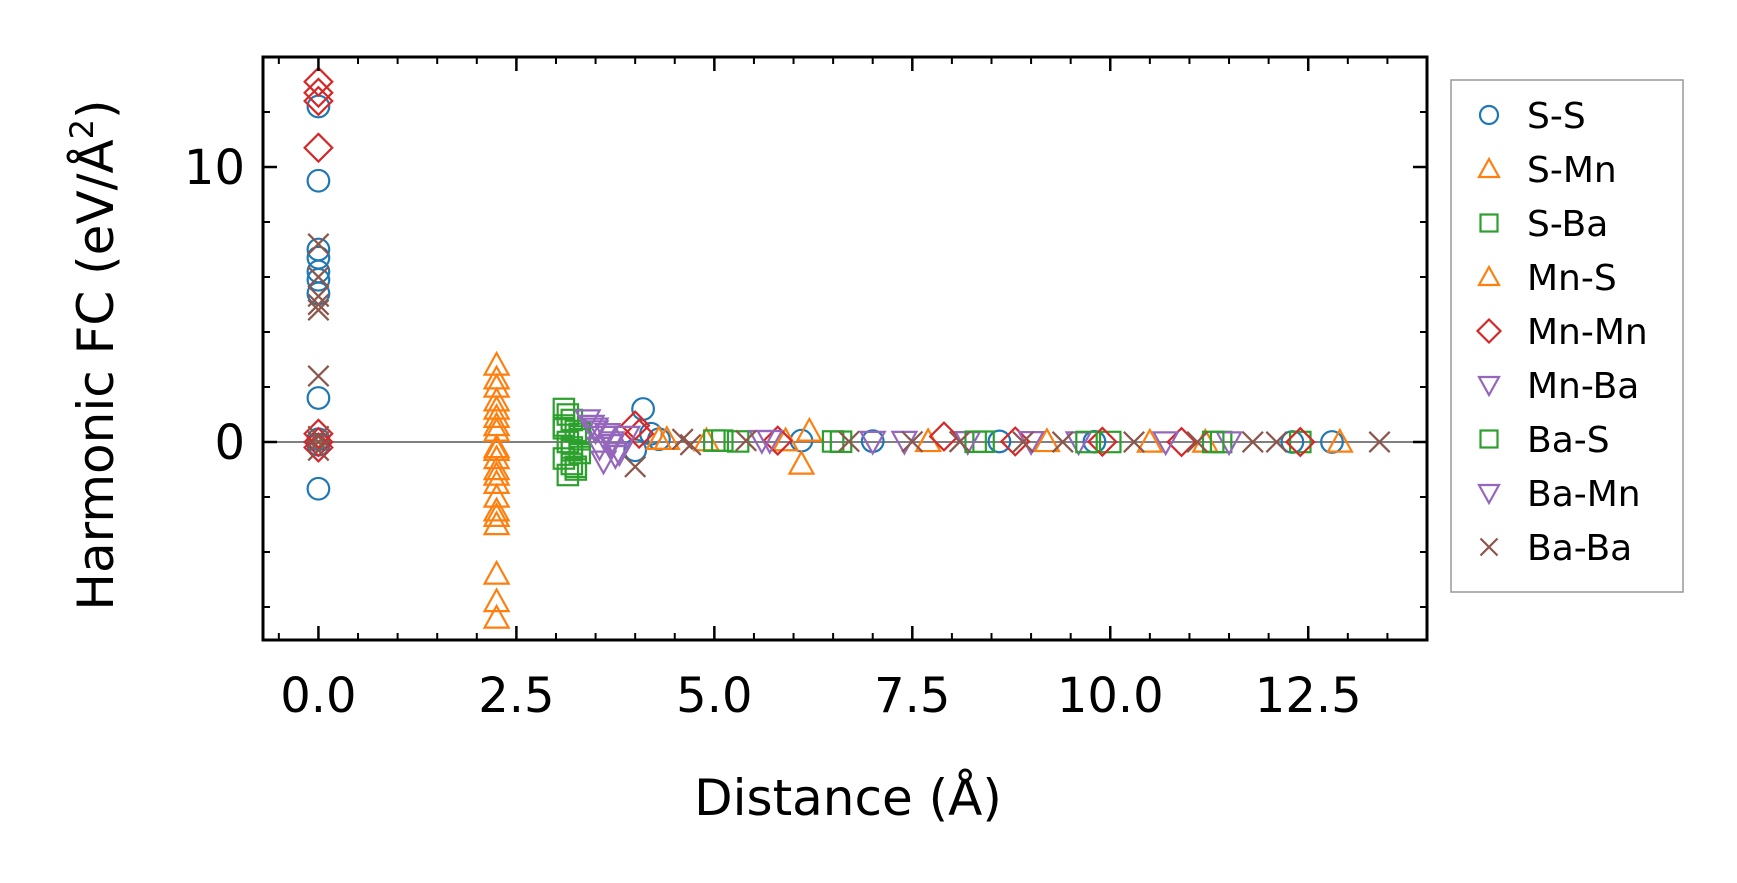  I want to click on x-tick-label: 12.5, so click(1308, 696).